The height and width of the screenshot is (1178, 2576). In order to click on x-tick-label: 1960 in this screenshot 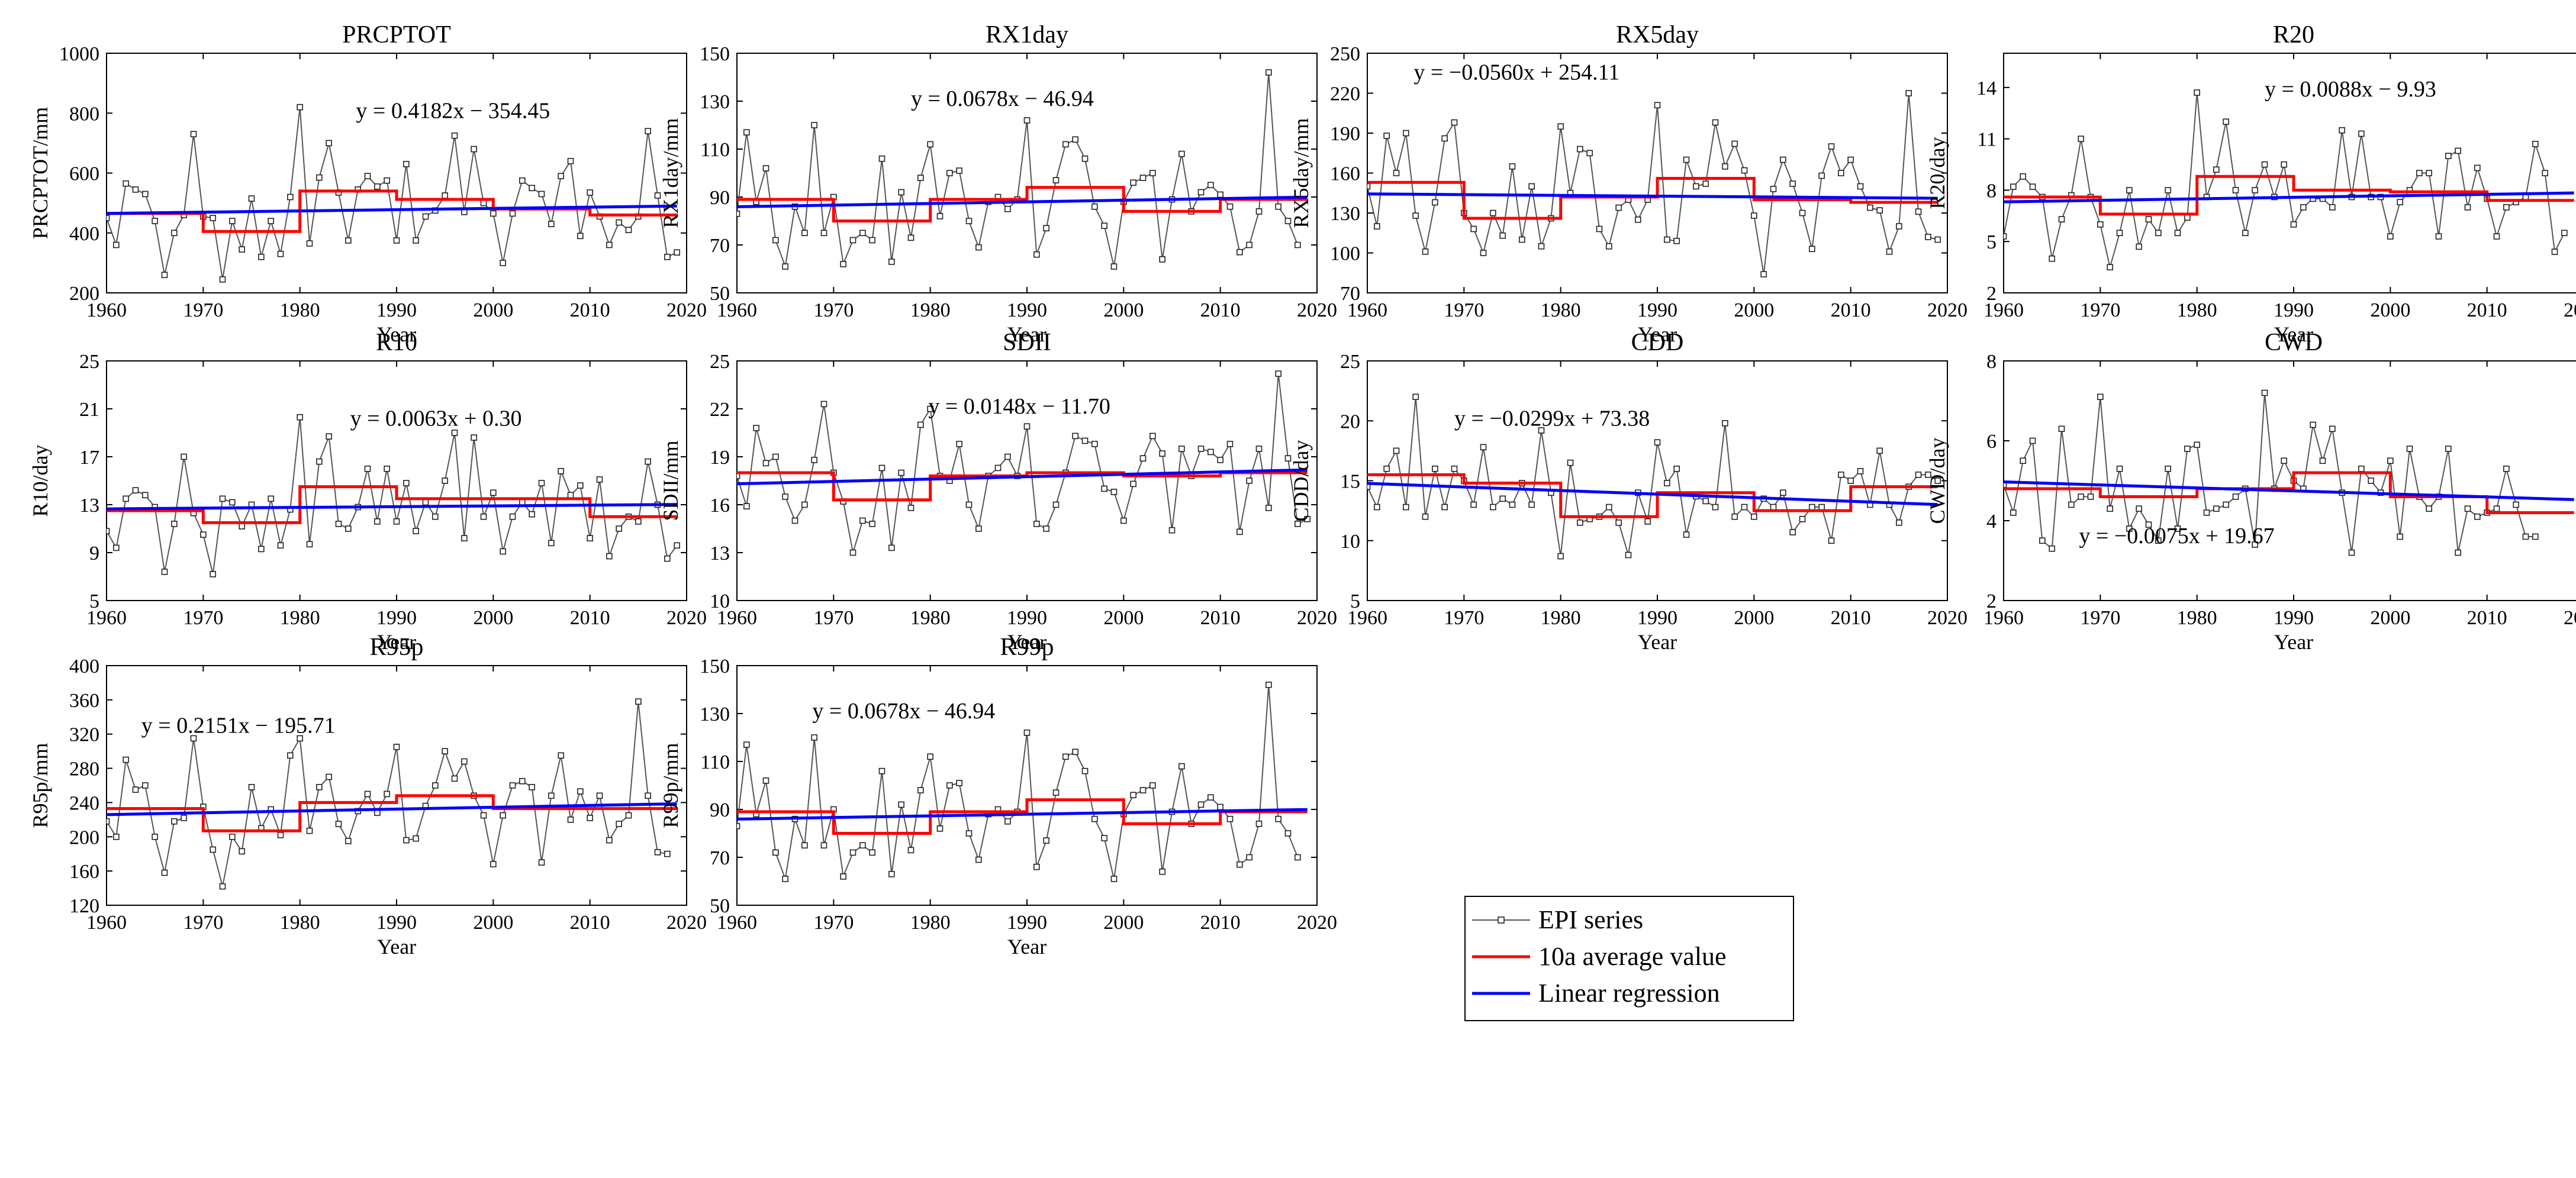, I will do `click(106, 618)`.